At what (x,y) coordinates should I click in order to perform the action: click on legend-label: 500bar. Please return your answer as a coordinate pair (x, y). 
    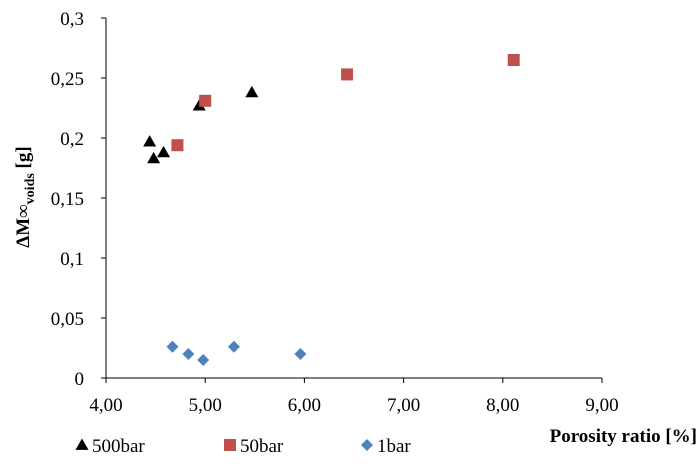
    Looking at the image, I should click on (118, 446).